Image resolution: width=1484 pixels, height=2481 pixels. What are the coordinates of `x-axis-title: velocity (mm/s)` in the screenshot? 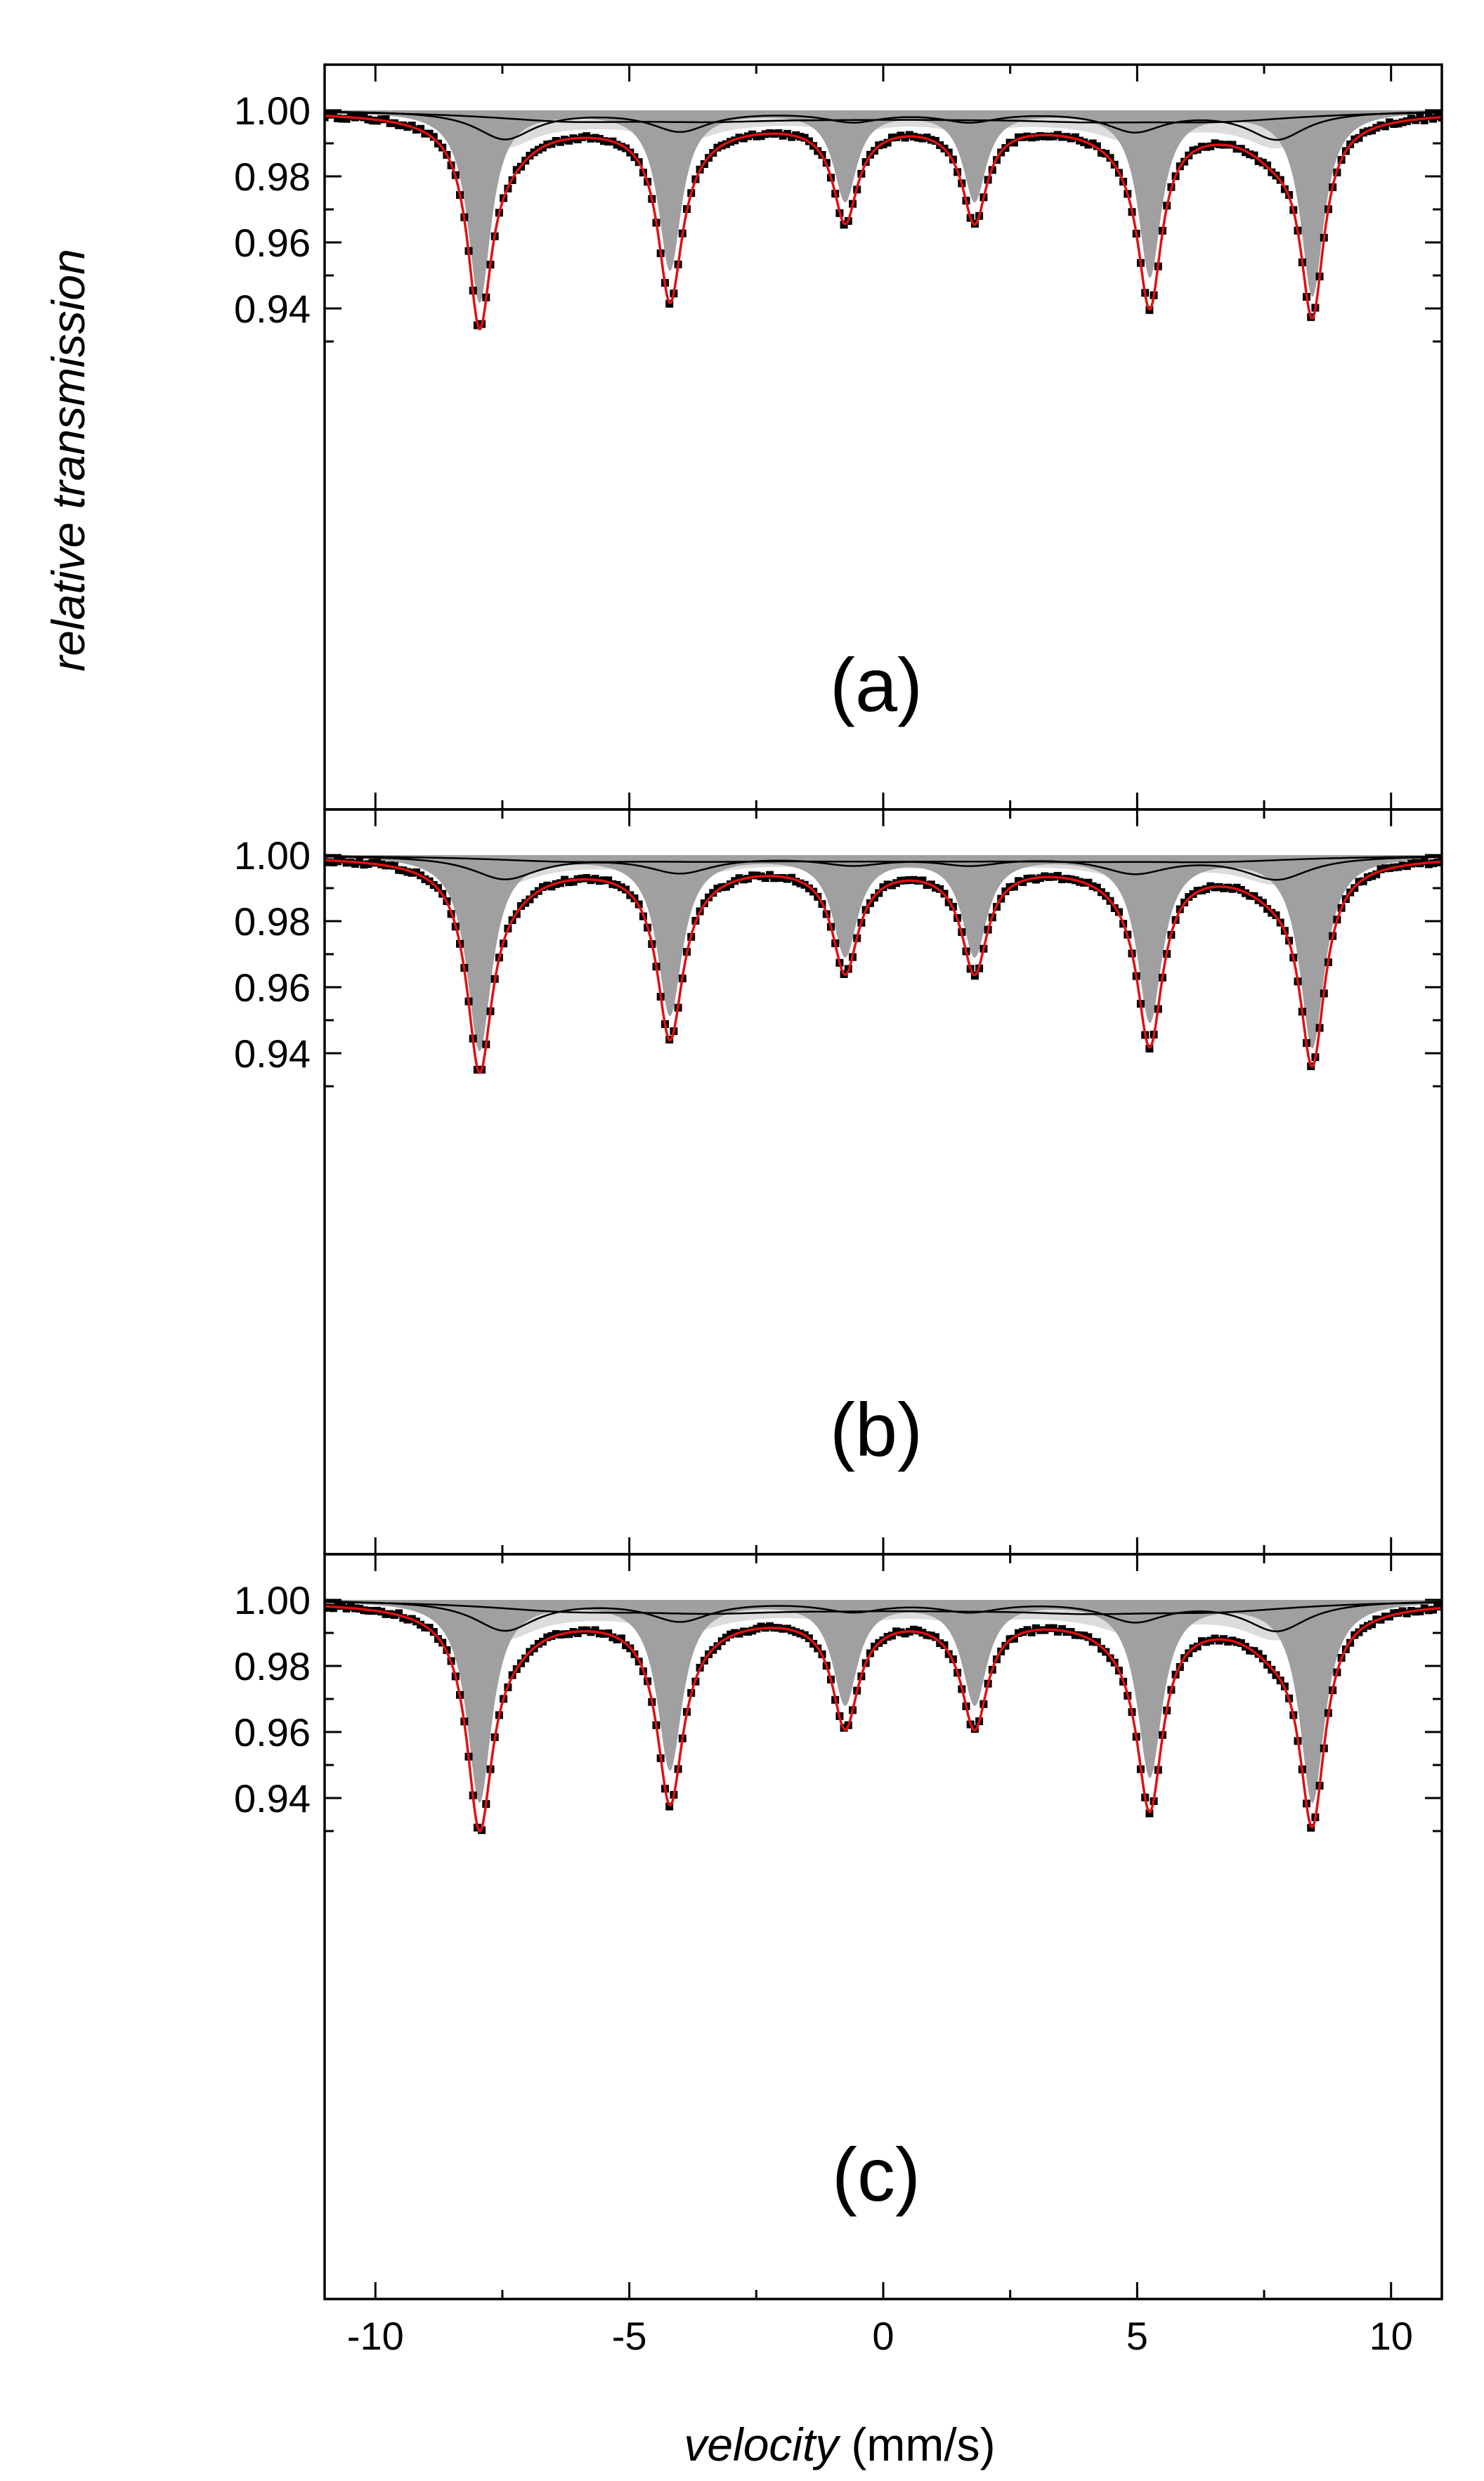 It's located at (839, 2444).